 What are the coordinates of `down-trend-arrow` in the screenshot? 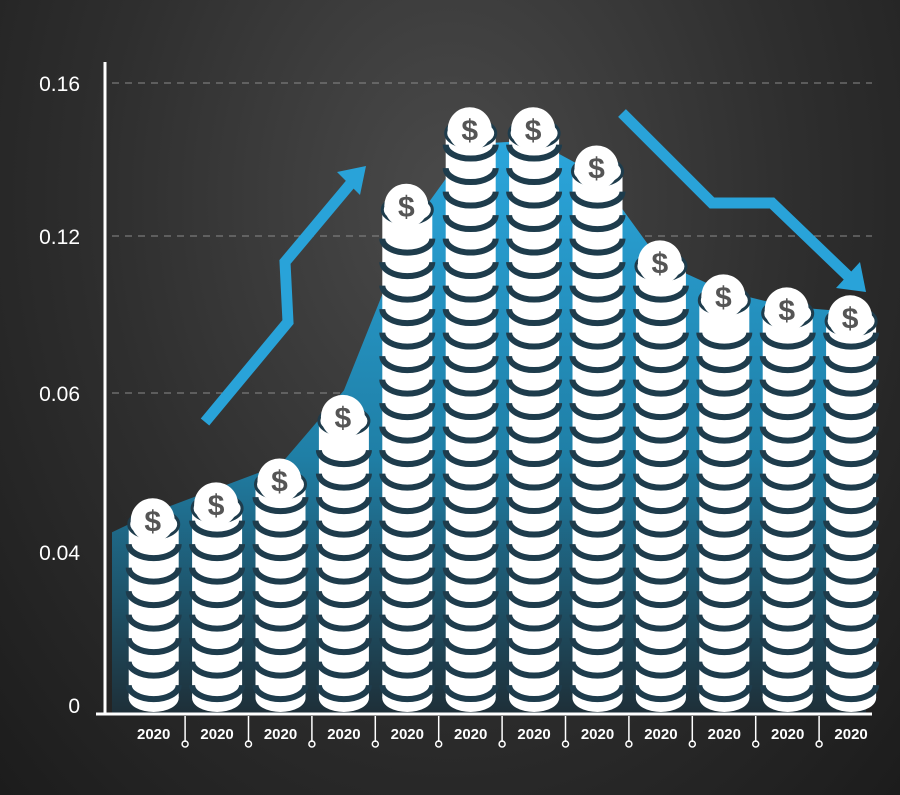 It's located at (735, 194).